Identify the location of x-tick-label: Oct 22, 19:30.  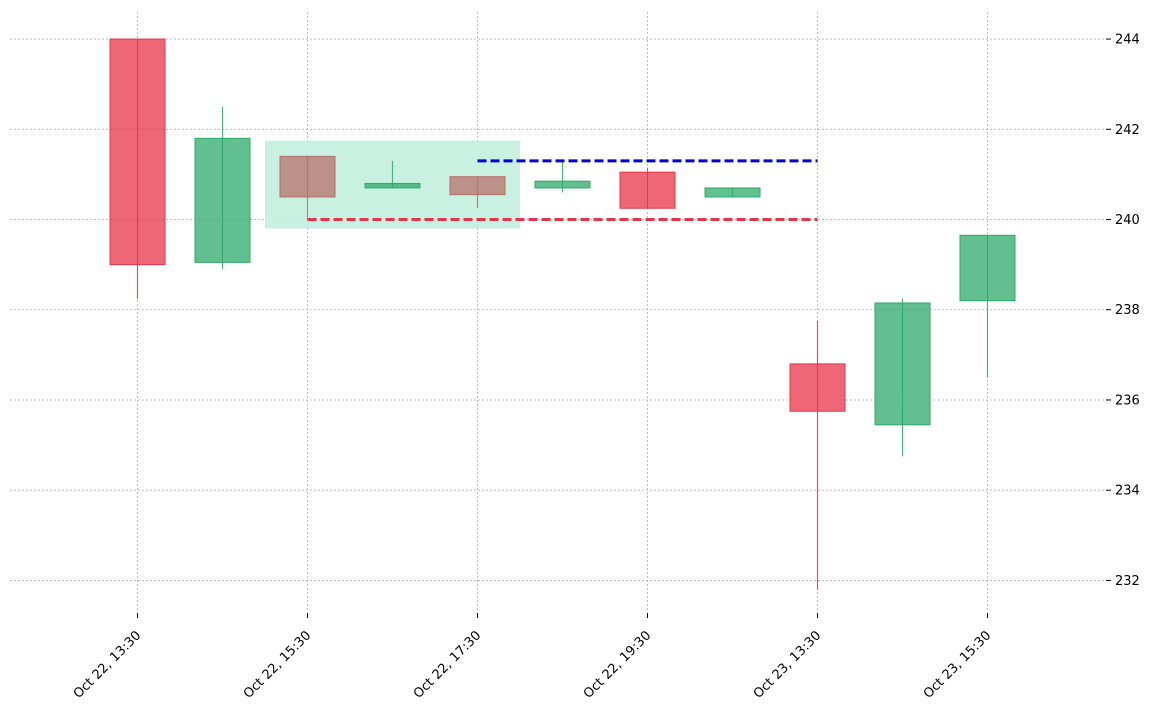
(617, 664).